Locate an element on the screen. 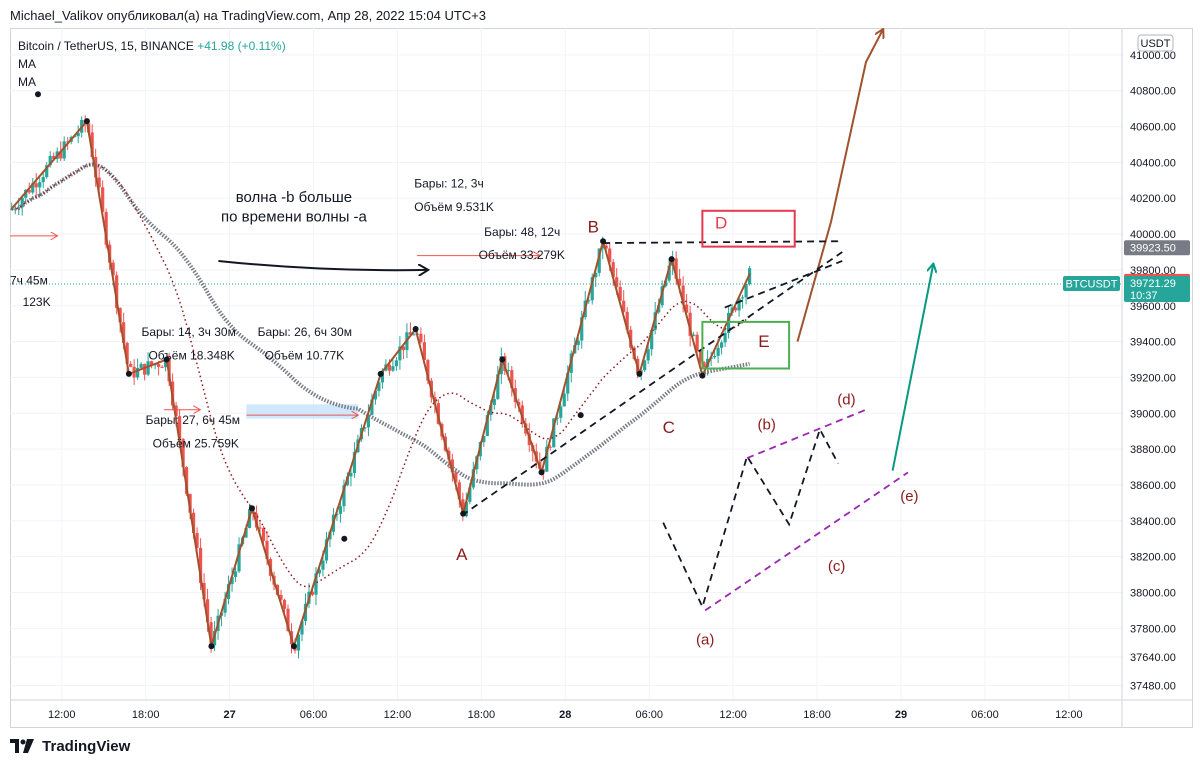 This screenshot has width=1200, height=766. footer-brand: TradingView is located at coordinates (70, 746).